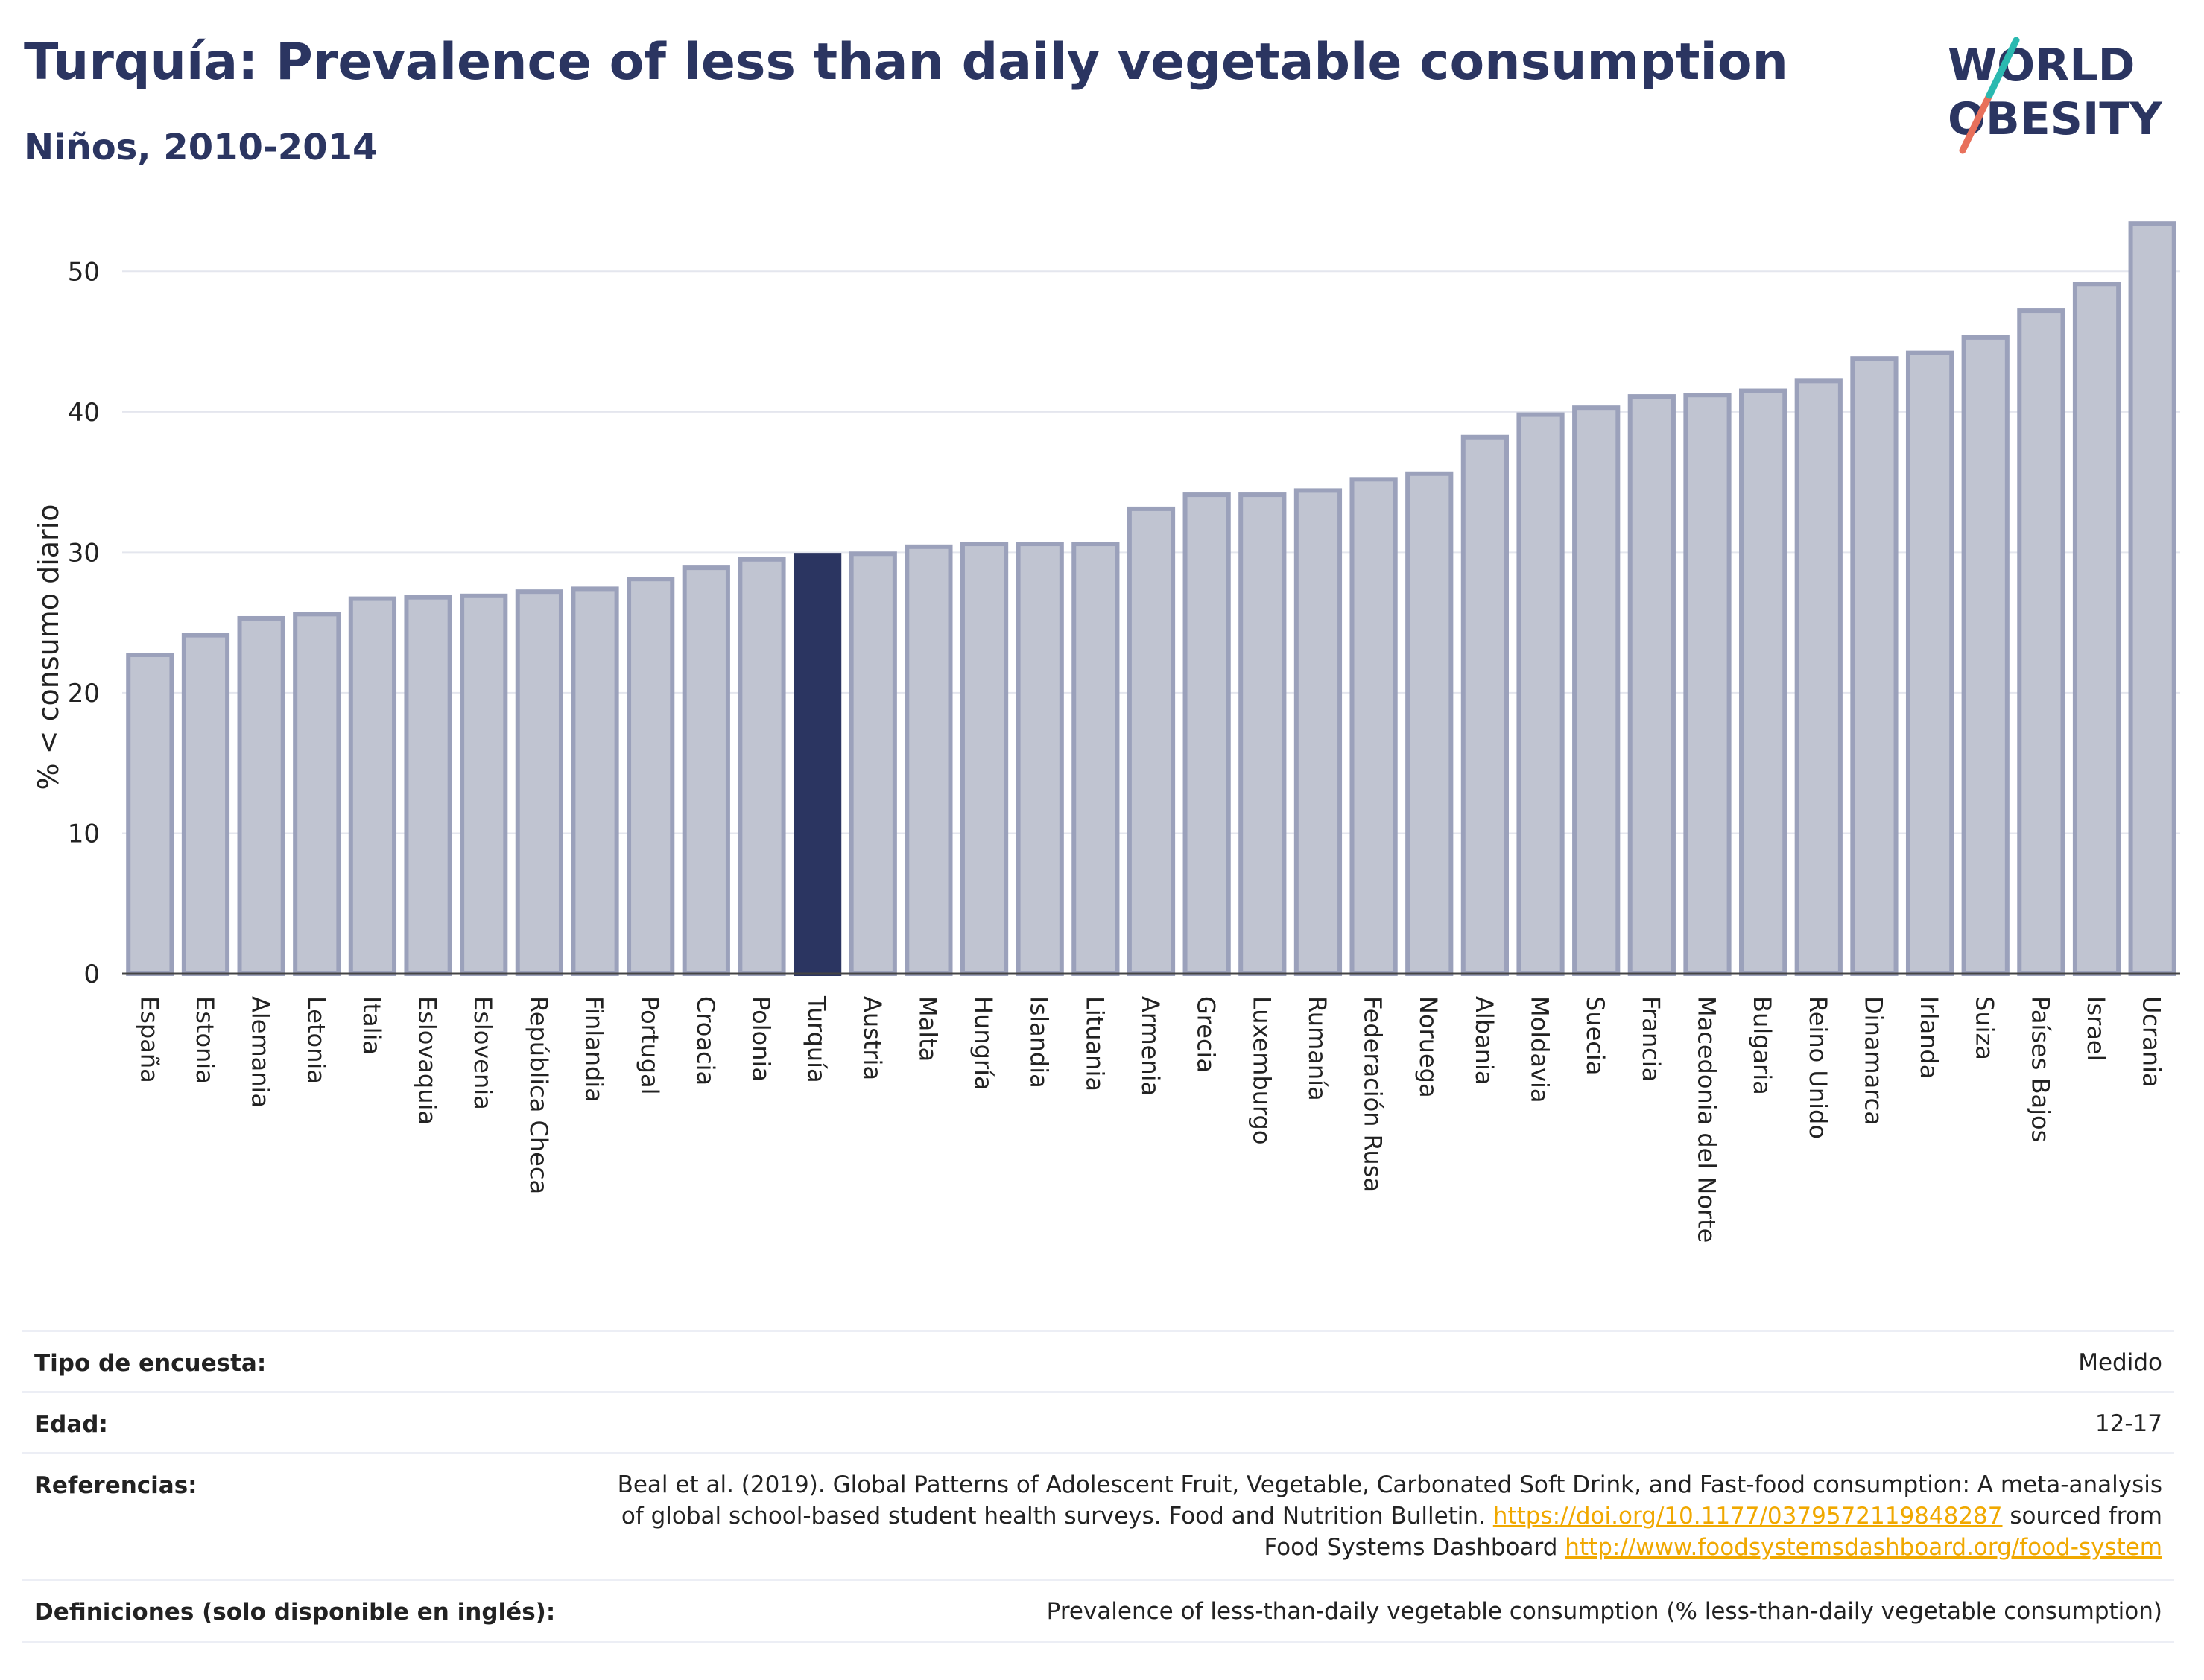 Image resolution: width=2204 pixels, height=1680 pixels. Describe the element at coordinates (483, 1053) in the screenshot. I see `x-tick-label: Eslovenia` at that location.